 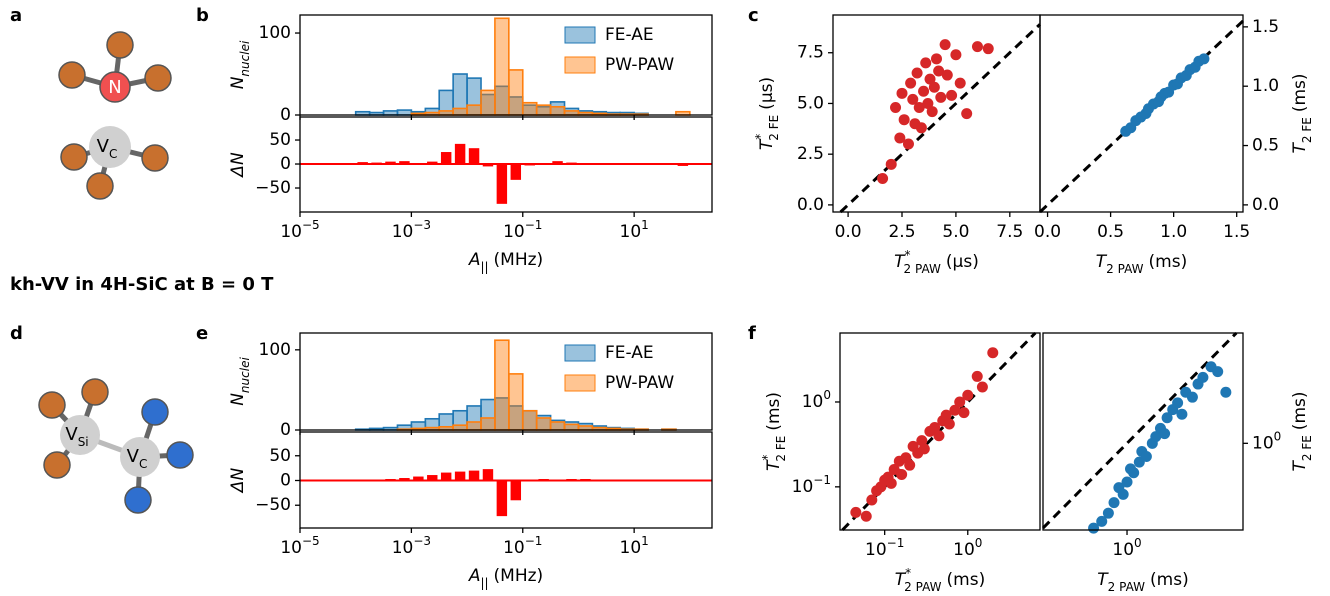 I want to click on vacancy-label: VSi, so click(x=76, y=436).